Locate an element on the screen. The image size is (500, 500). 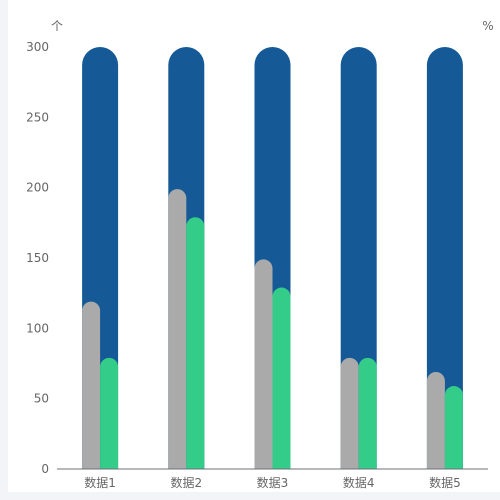
y-tick-label: 200 is located at coordinates (37, 188).